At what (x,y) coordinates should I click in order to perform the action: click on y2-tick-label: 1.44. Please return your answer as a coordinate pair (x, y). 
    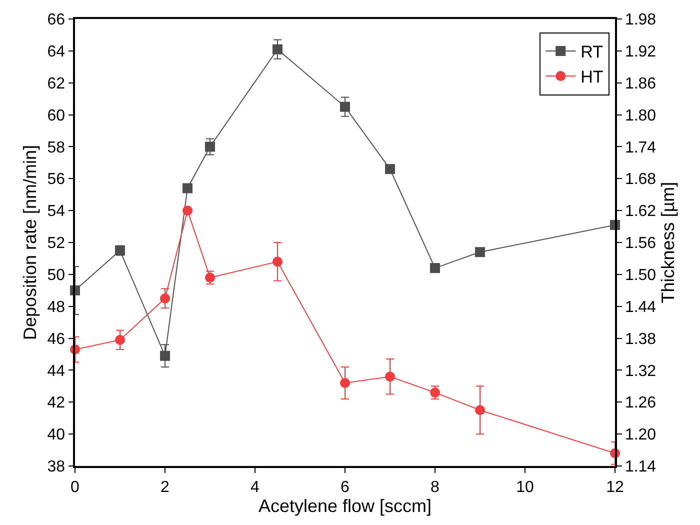
    Looking at the image, I should click on (640, 307).